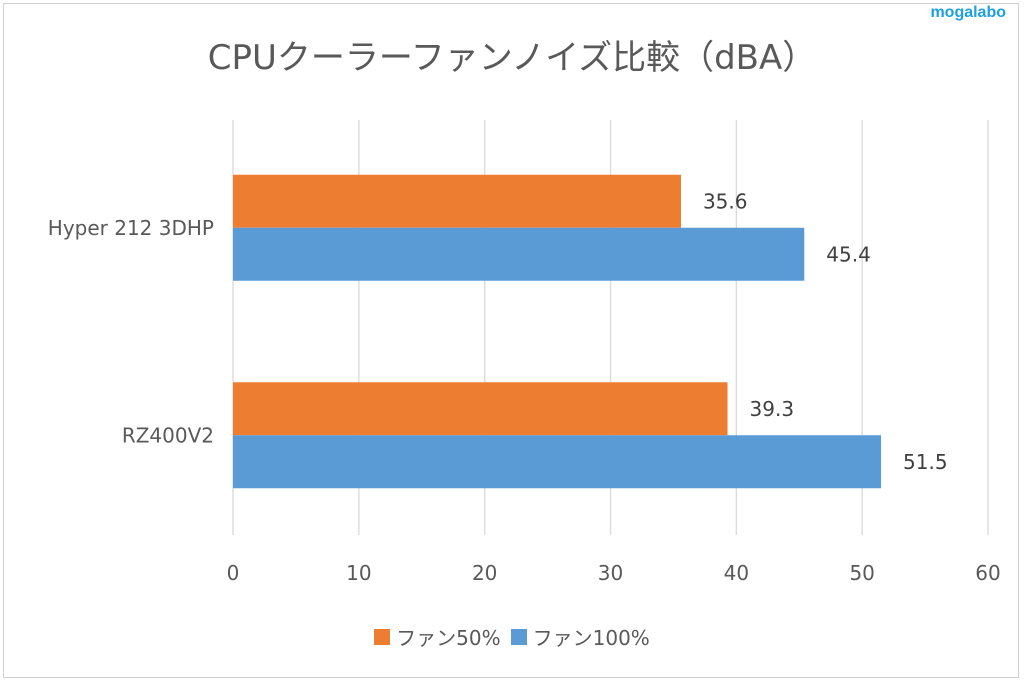 This screenshot has width=1024, height=683. I want to click on legend-item-fan100: ファン100%, so click(580, 636).